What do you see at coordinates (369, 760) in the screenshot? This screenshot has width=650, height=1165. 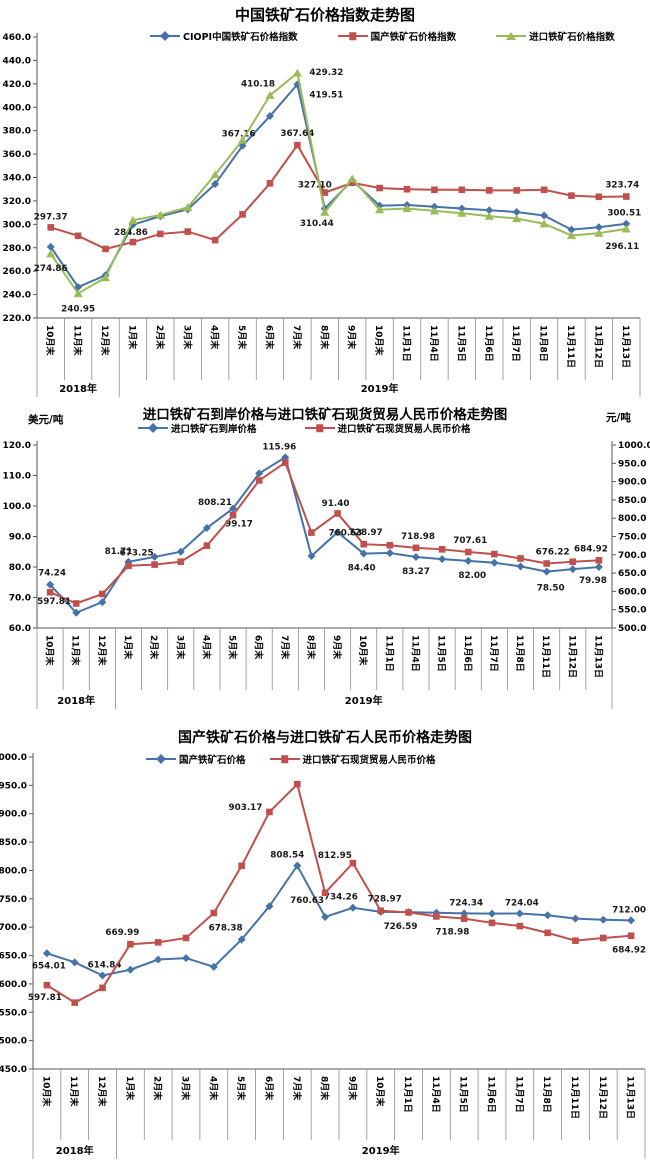 I see `legend-label: 进口铁矿石现货贸易人民币价格` at bounding box center [369, 760].